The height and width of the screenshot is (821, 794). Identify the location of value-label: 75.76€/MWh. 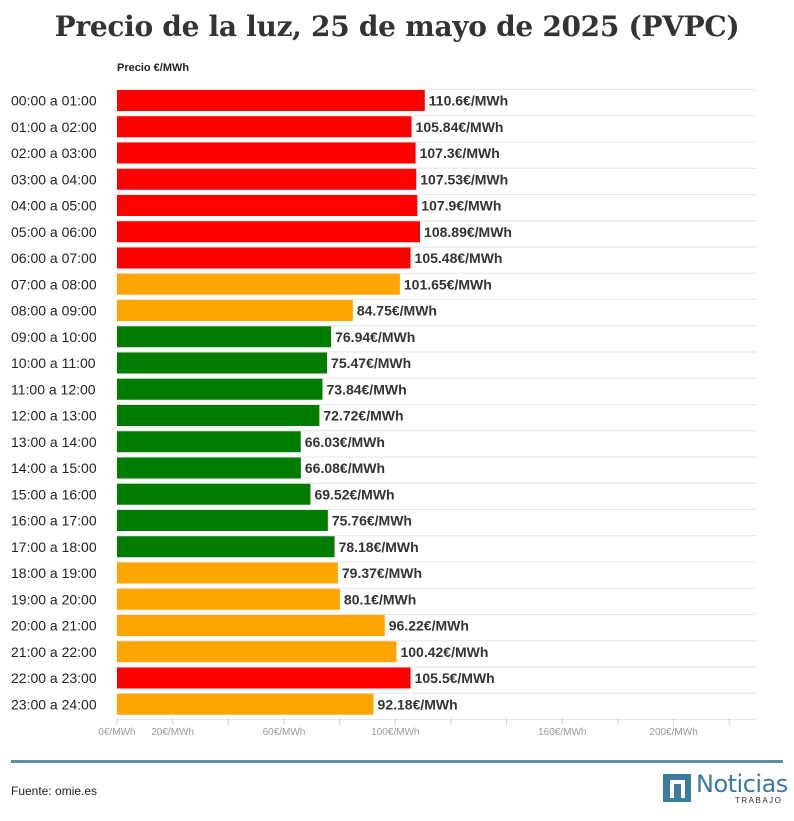
(372, 521).